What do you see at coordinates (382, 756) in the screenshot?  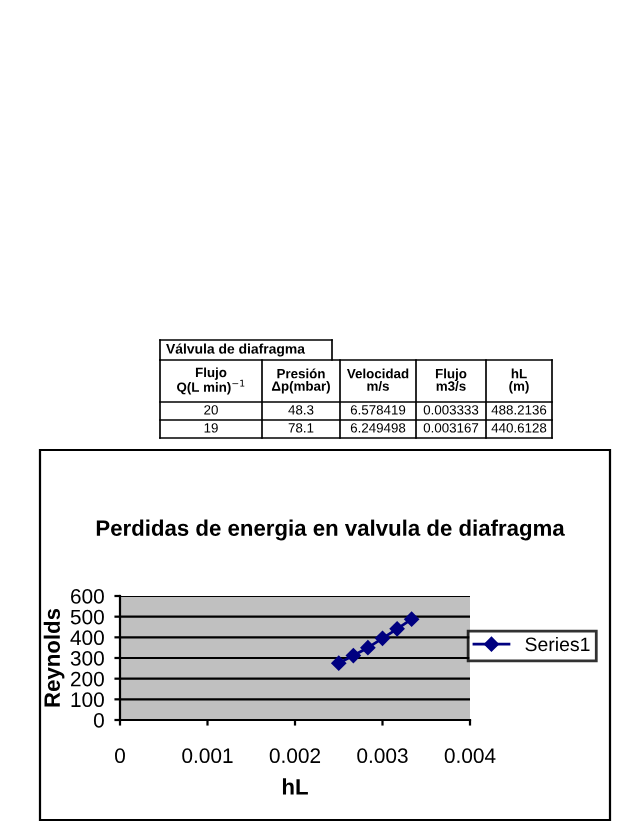 I see `x-tick-label: 0.003` at bounding box center [382, 756].